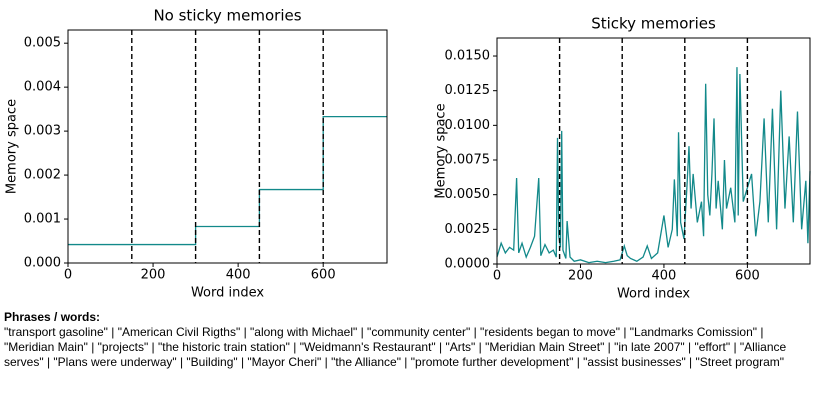 The width and height of the screenshot is (818, 407). What do you see at coordinates (468, 160) in the screenshot?
I see `y-tick-label: 0.0075` at bounding box center [468, 160].